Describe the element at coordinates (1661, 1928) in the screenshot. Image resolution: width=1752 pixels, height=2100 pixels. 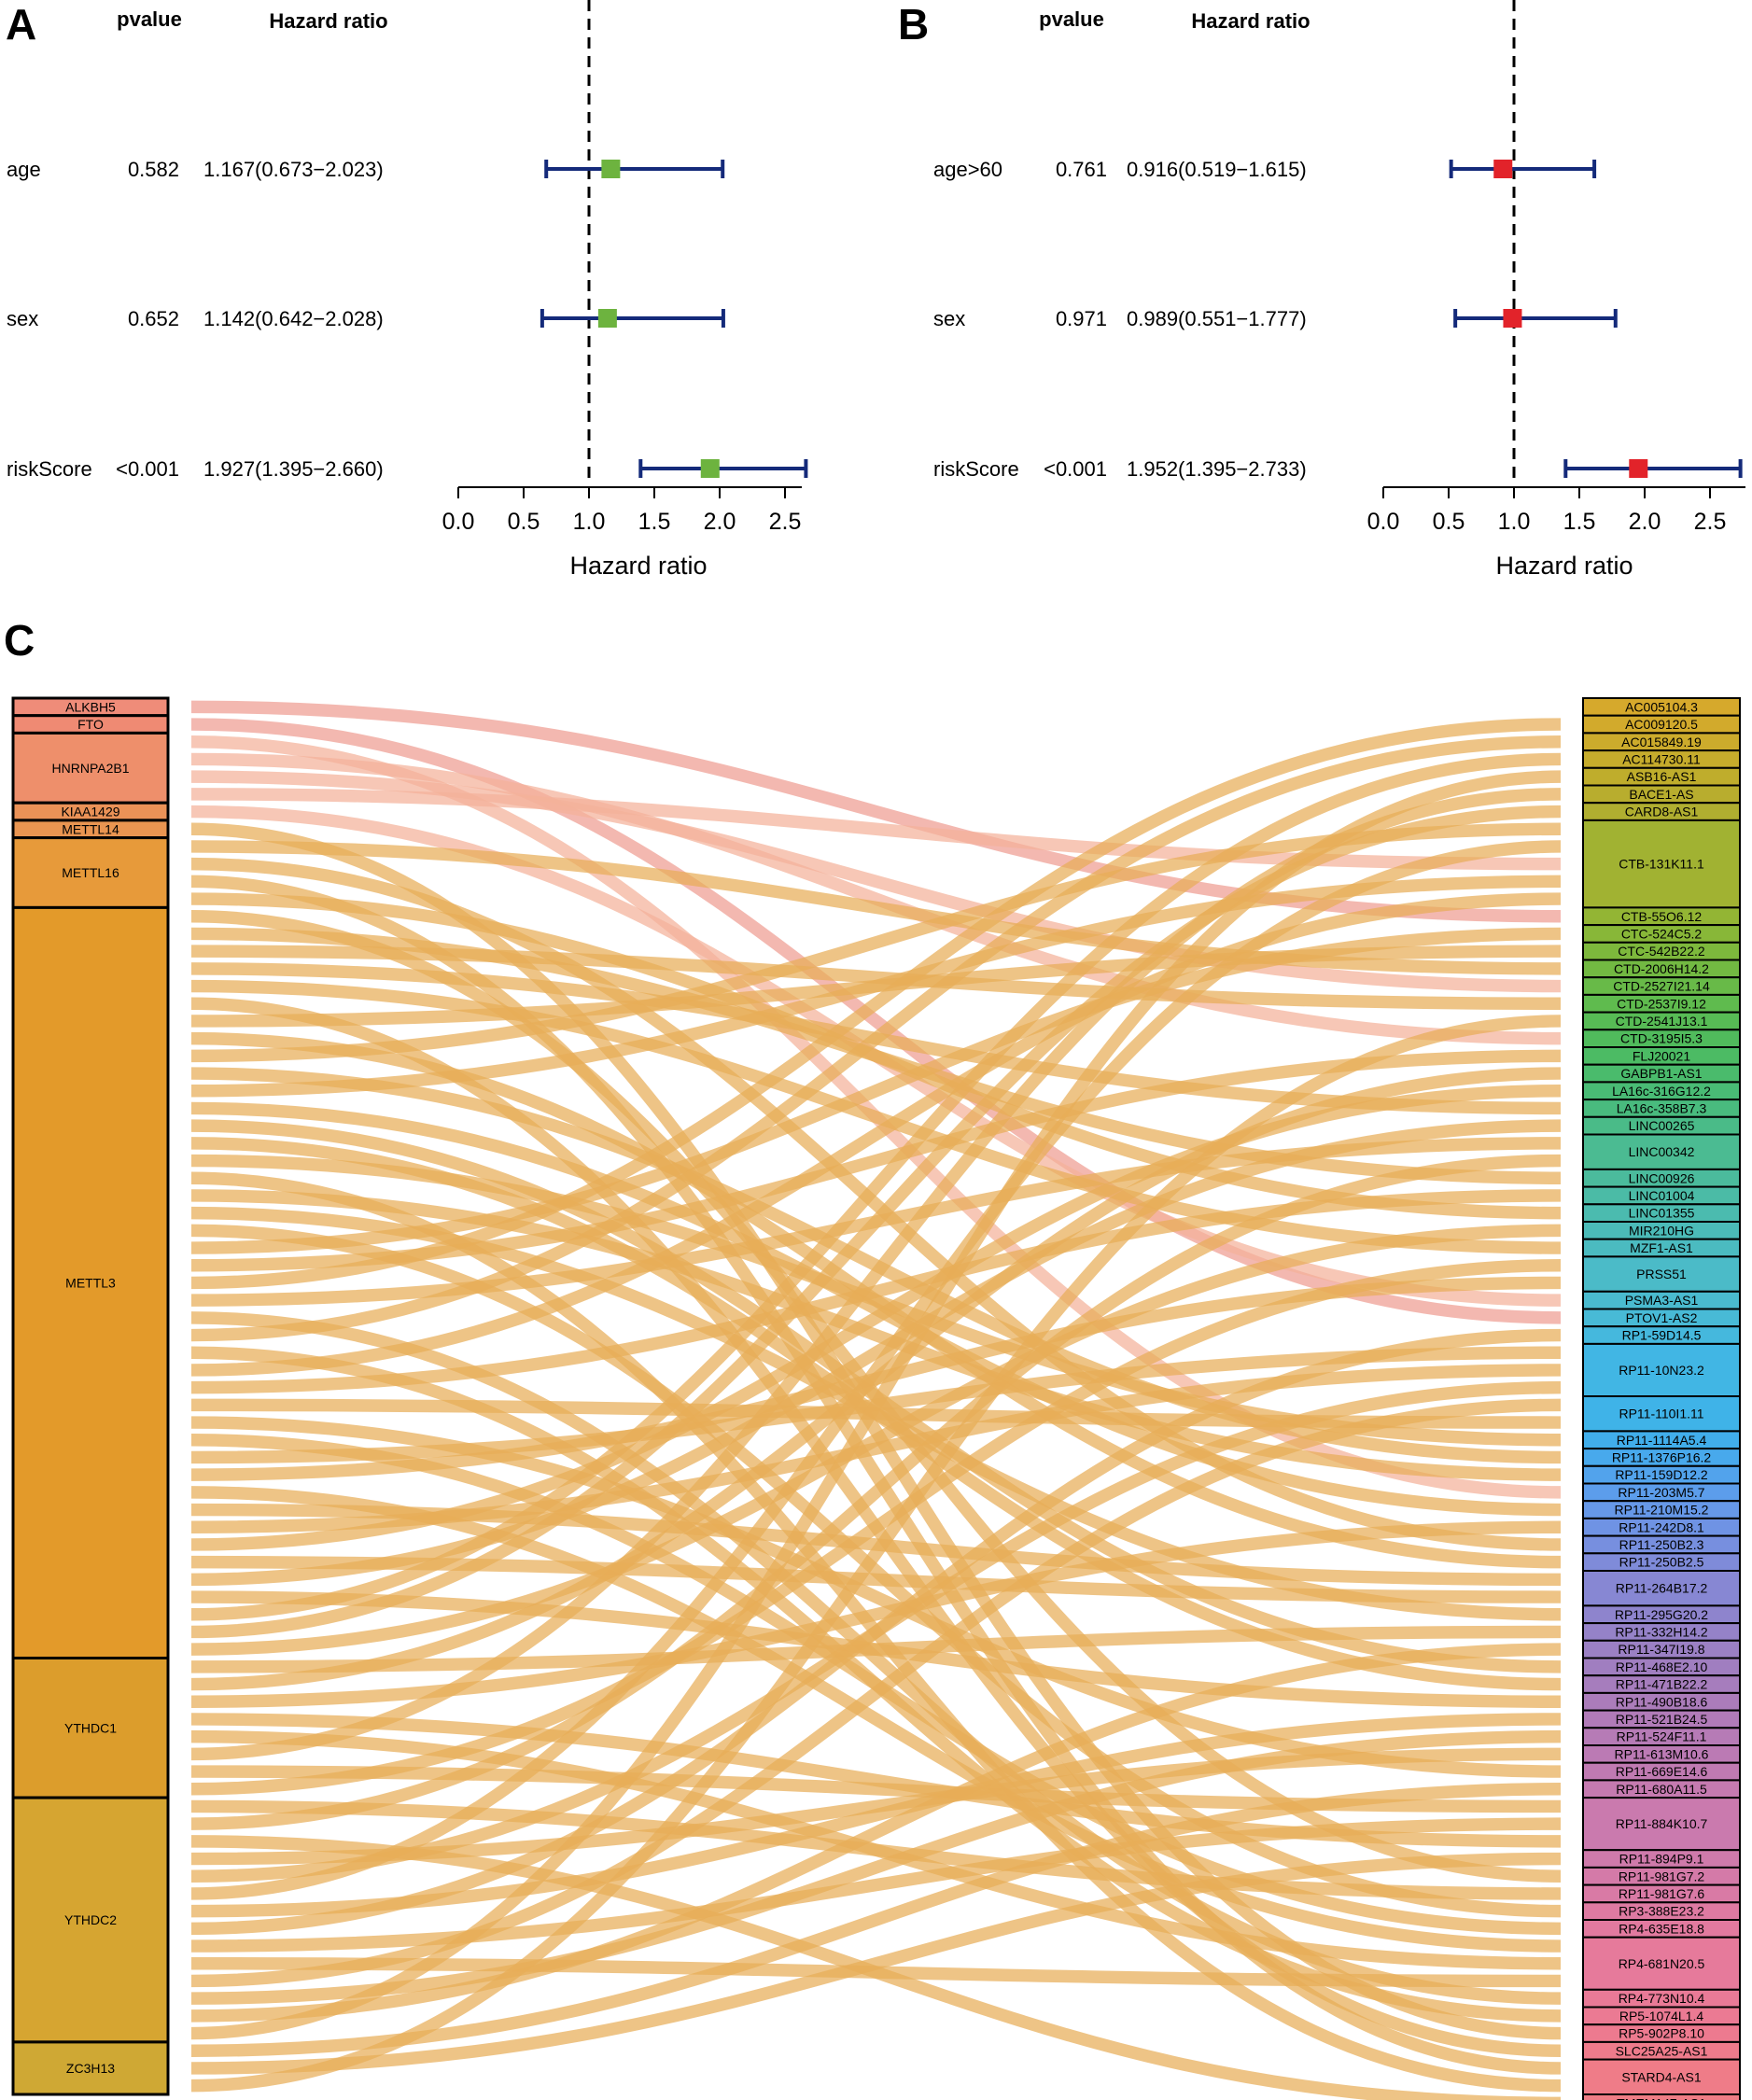
I see `right-node-label: RP4-635E18.8` at that location.